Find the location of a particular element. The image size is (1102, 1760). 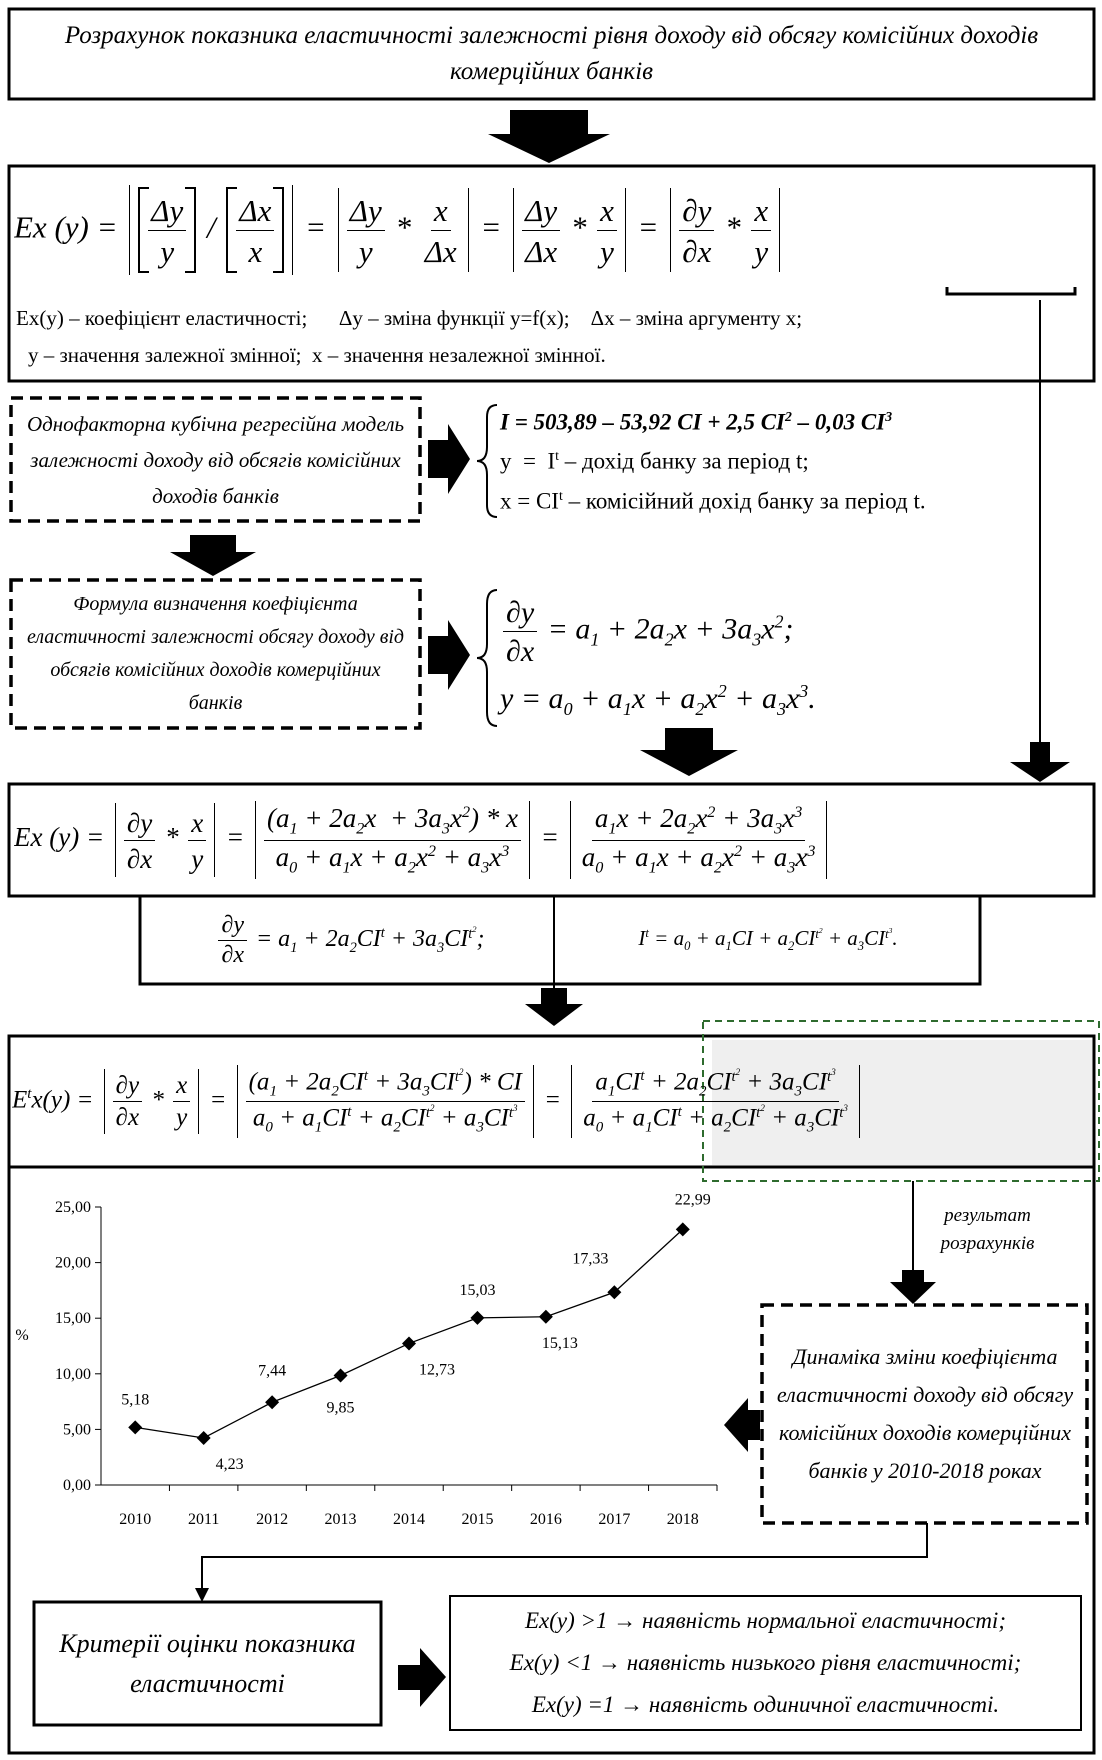

x-tick-label: 2015 is located at coordinates (477, 1519).